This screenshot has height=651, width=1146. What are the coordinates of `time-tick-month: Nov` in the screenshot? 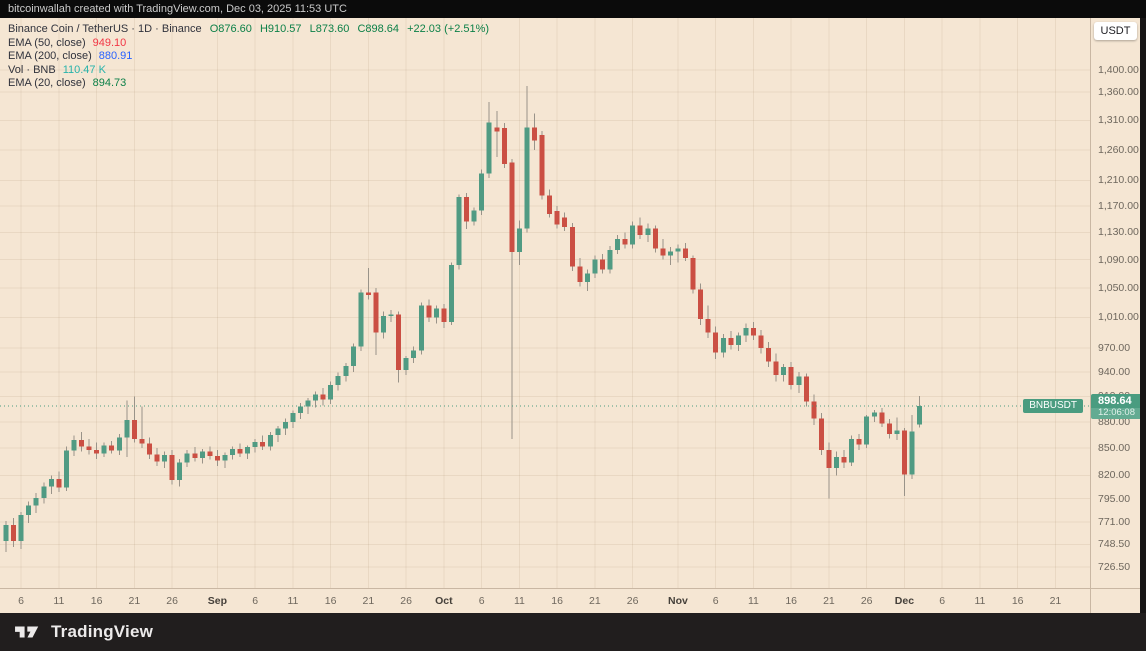 It's located at (678, 601).